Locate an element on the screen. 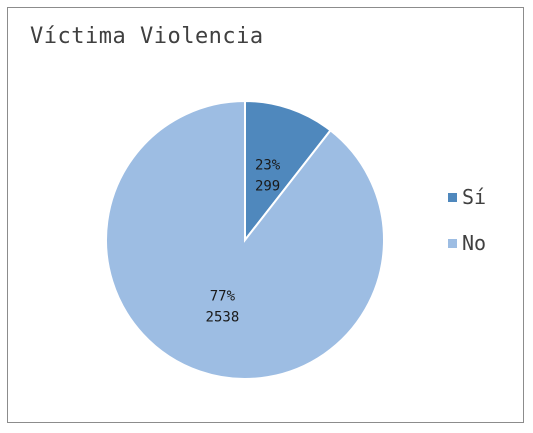  pie-slice-si is located at coordinates (288, 171).